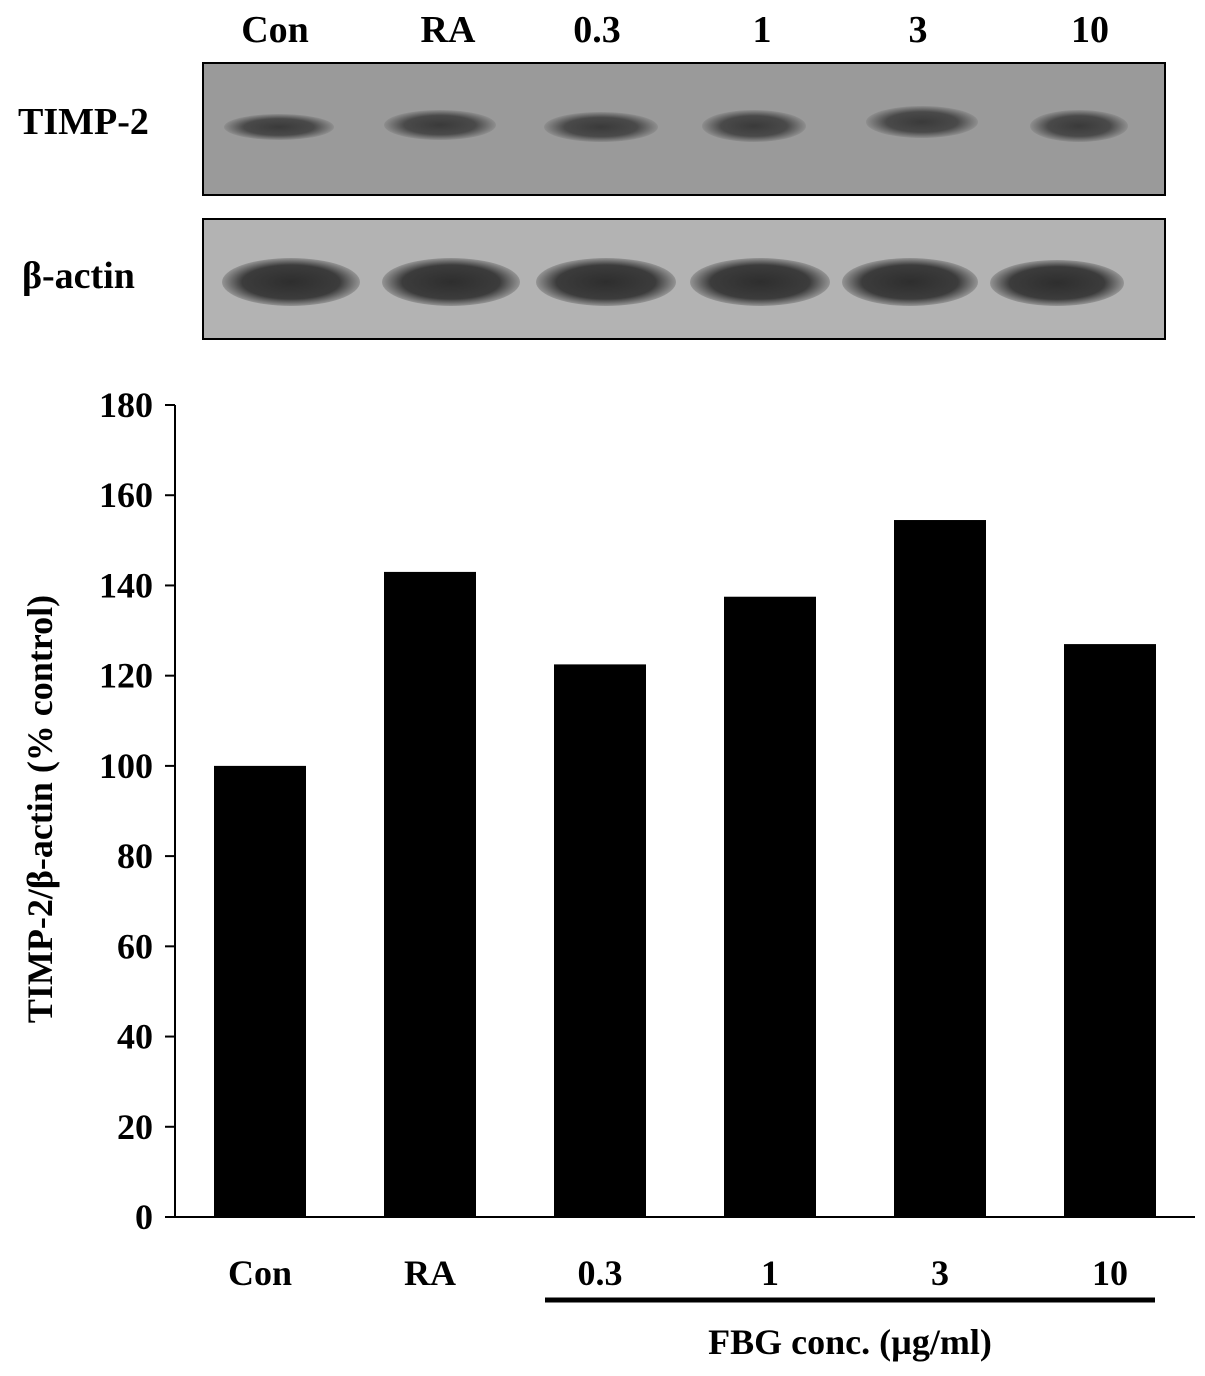  What do you see at coordinates (685, 1254) in the screenshot?
I see `x-axis: Con RA 0.3 1 3 10` at bounding box center [685, 1254].